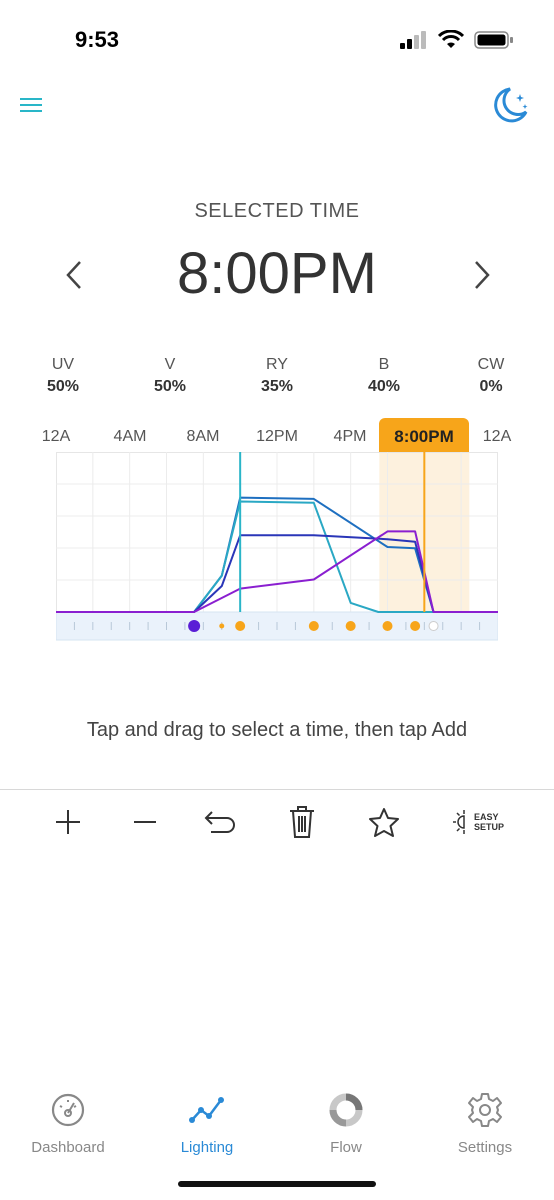  I want to click on wifi-icon, so click(451, 39).